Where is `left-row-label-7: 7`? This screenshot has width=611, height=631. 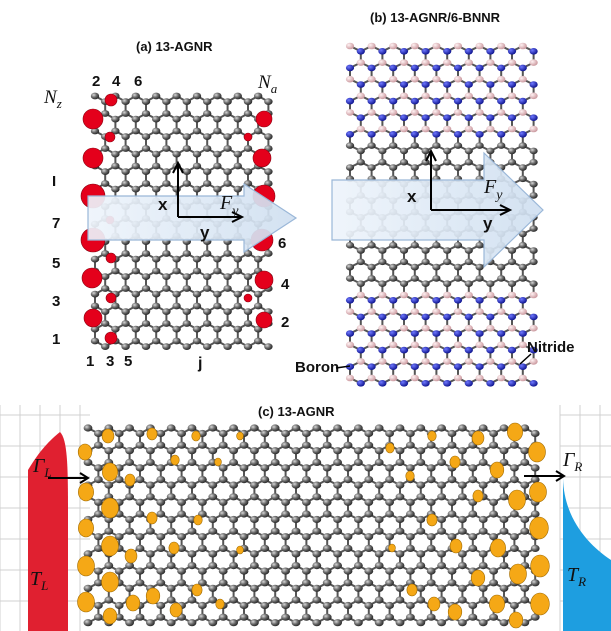 left-row-label-7: 7 is located at coordinates (56, 223).